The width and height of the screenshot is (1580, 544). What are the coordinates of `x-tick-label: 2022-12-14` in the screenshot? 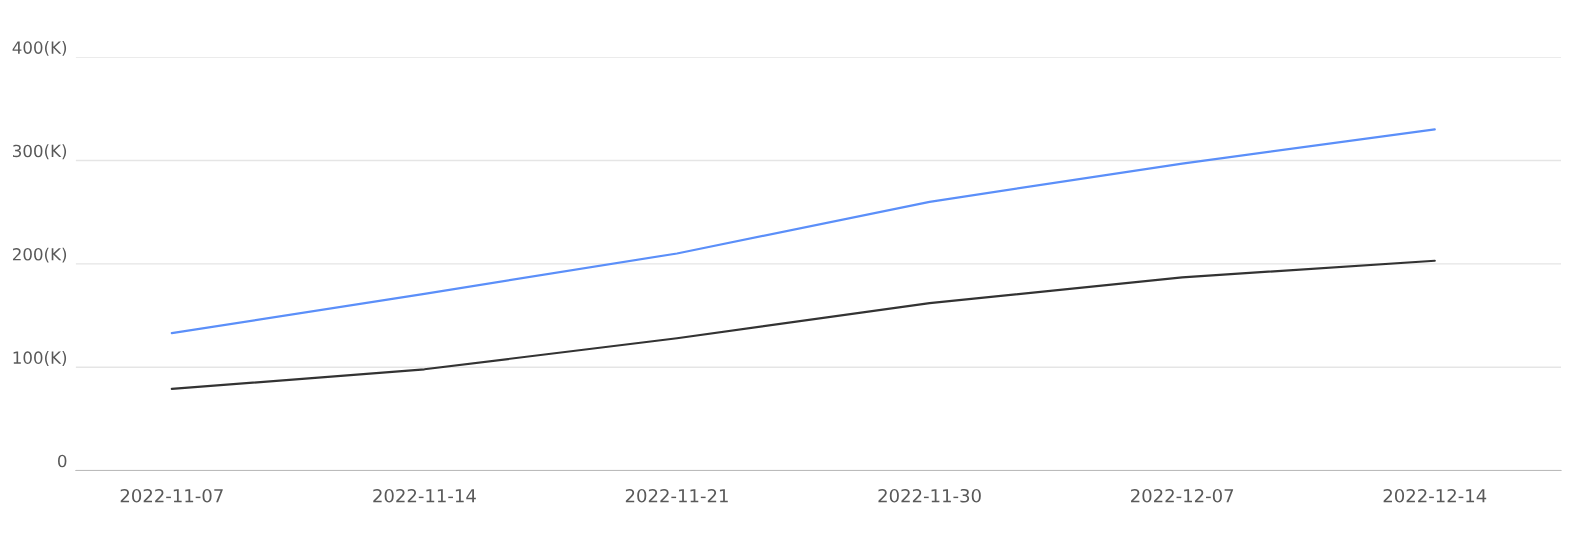 It's located at (1435, 495).